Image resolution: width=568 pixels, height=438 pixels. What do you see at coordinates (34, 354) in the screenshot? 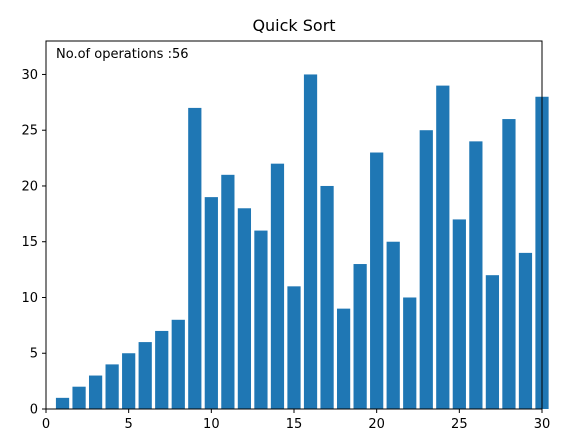
I see `y-tick-label: 5` at bounding box center [34, 354].